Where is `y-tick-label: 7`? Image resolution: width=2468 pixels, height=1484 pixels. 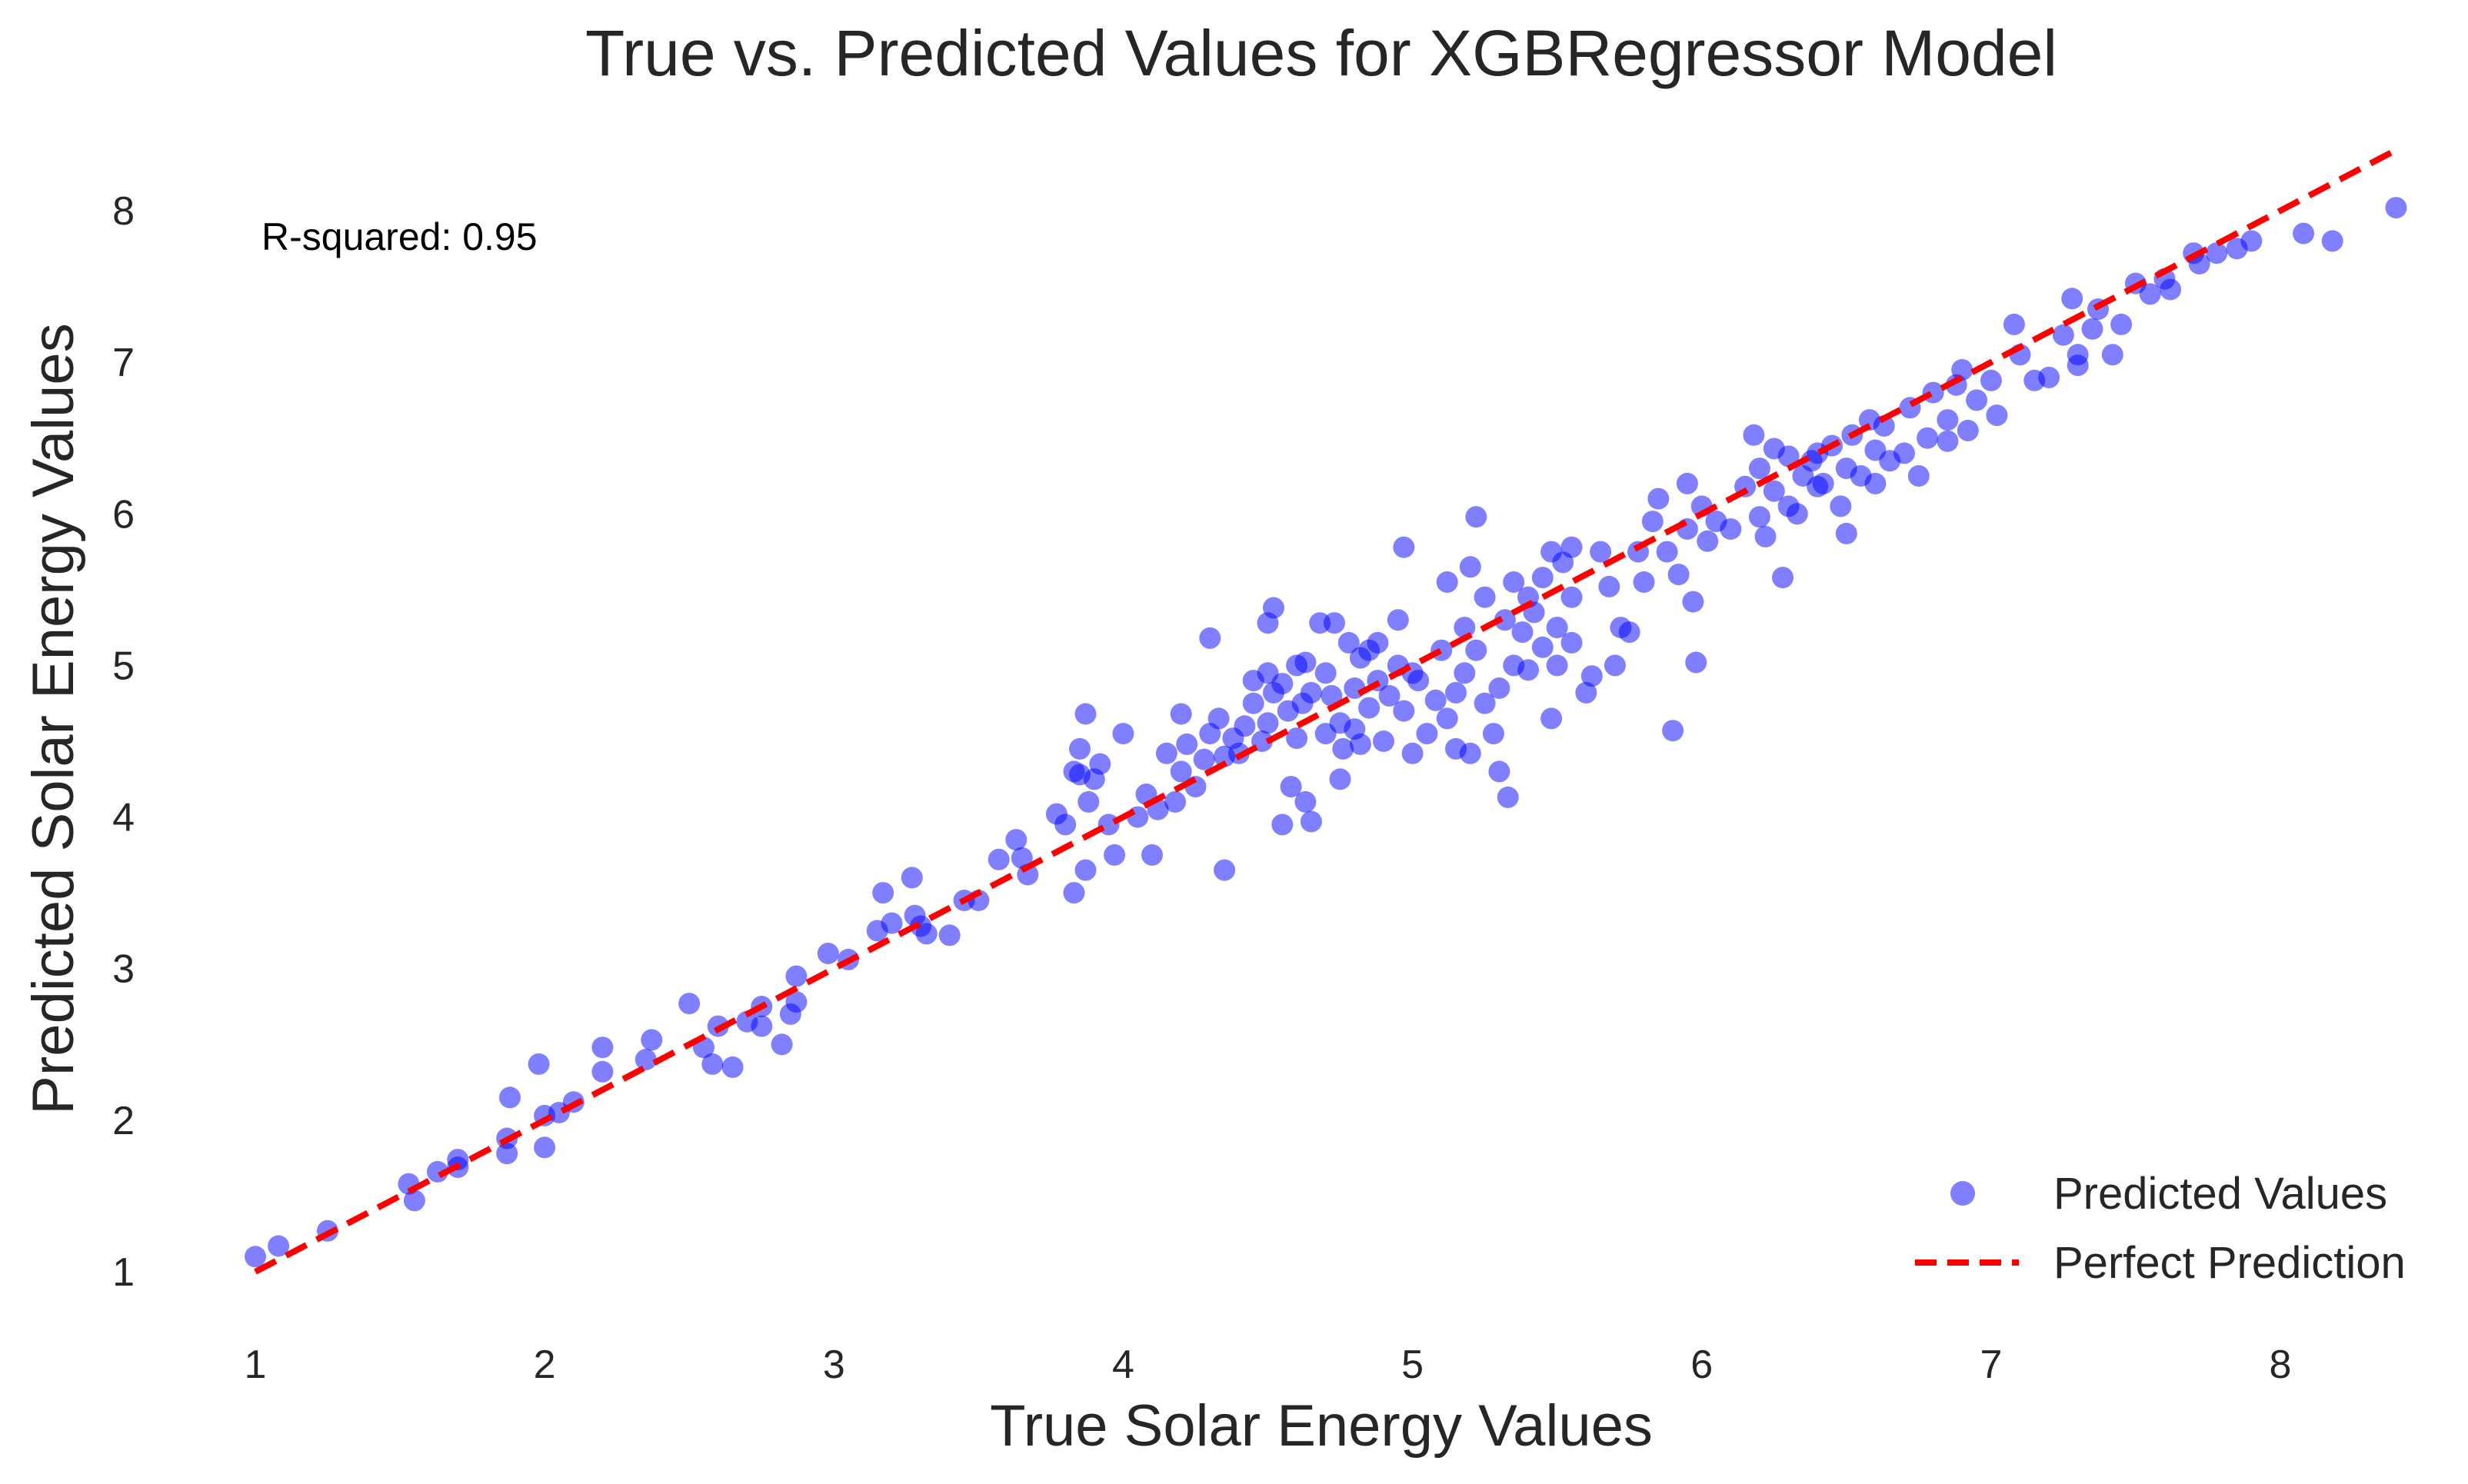
y-tick-label: 7 is located at coordinates (123, 363).